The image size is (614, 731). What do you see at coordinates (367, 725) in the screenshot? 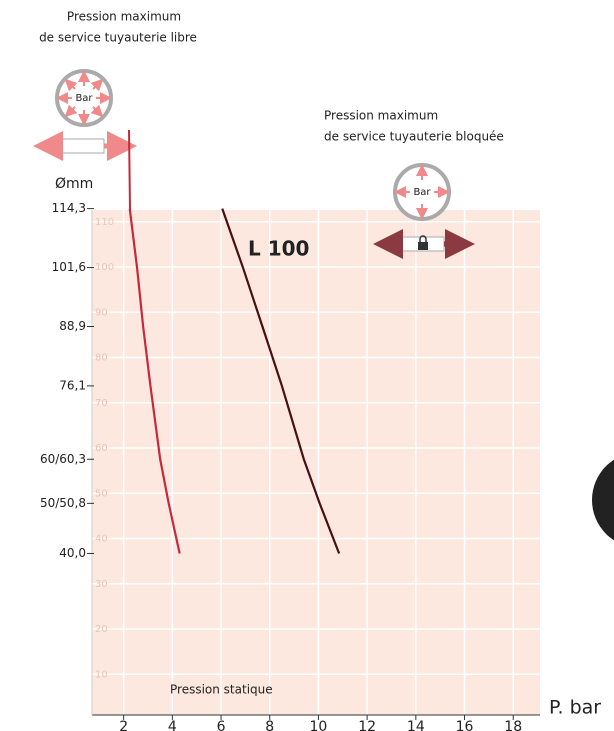
I see `x-tick-label: 12` at bounding box center [367, 725].